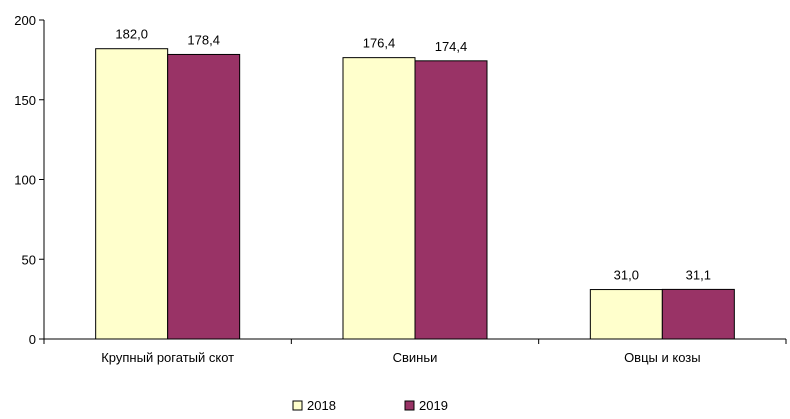 The image size is (790, 419). Describe the element at coordinates (662, 357) in the screenshot. I see `x-category-label: Овцы и козы` at that location.